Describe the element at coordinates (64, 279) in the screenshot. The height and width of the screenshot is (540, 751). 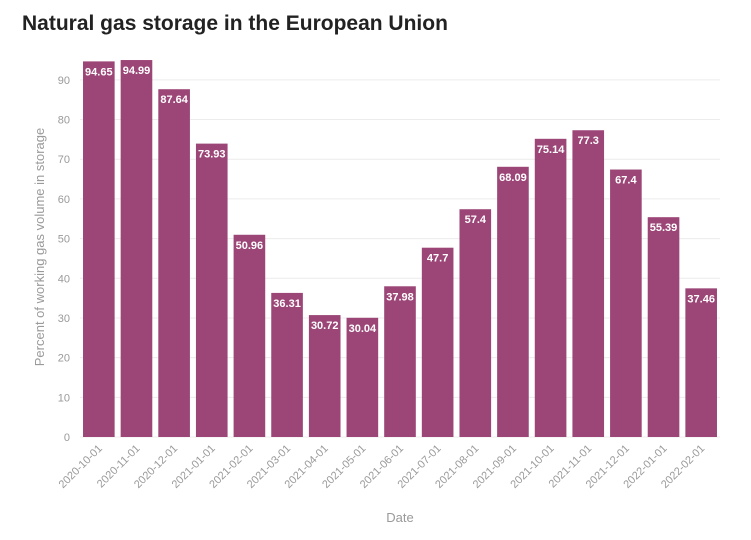
I see `y-tick-label: 40` at that location.